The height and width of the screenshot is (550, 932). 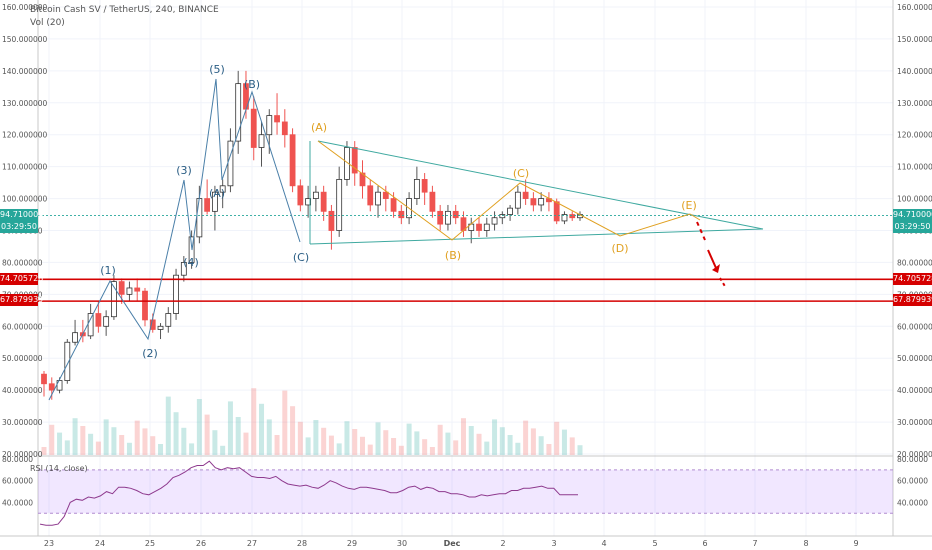 I want to click on time-tick-label: 23, so click(x=49, y=543).